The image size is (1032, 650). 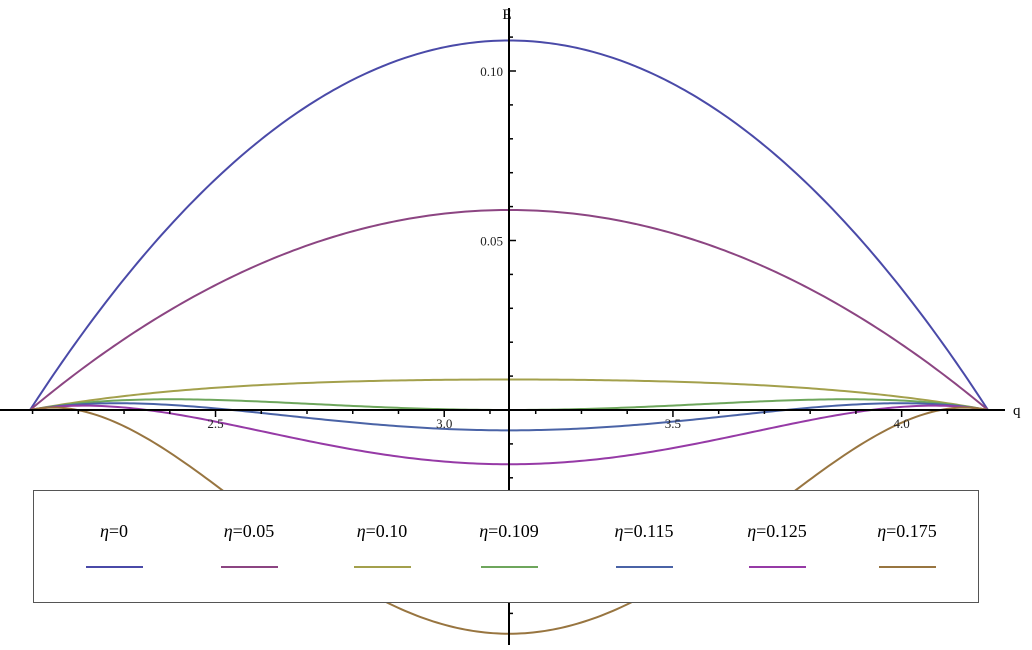 What do you see at coordinates (509, 544) in the screenshot?
I see `legend-item: η=0.109` at bounding box center [509, 544].